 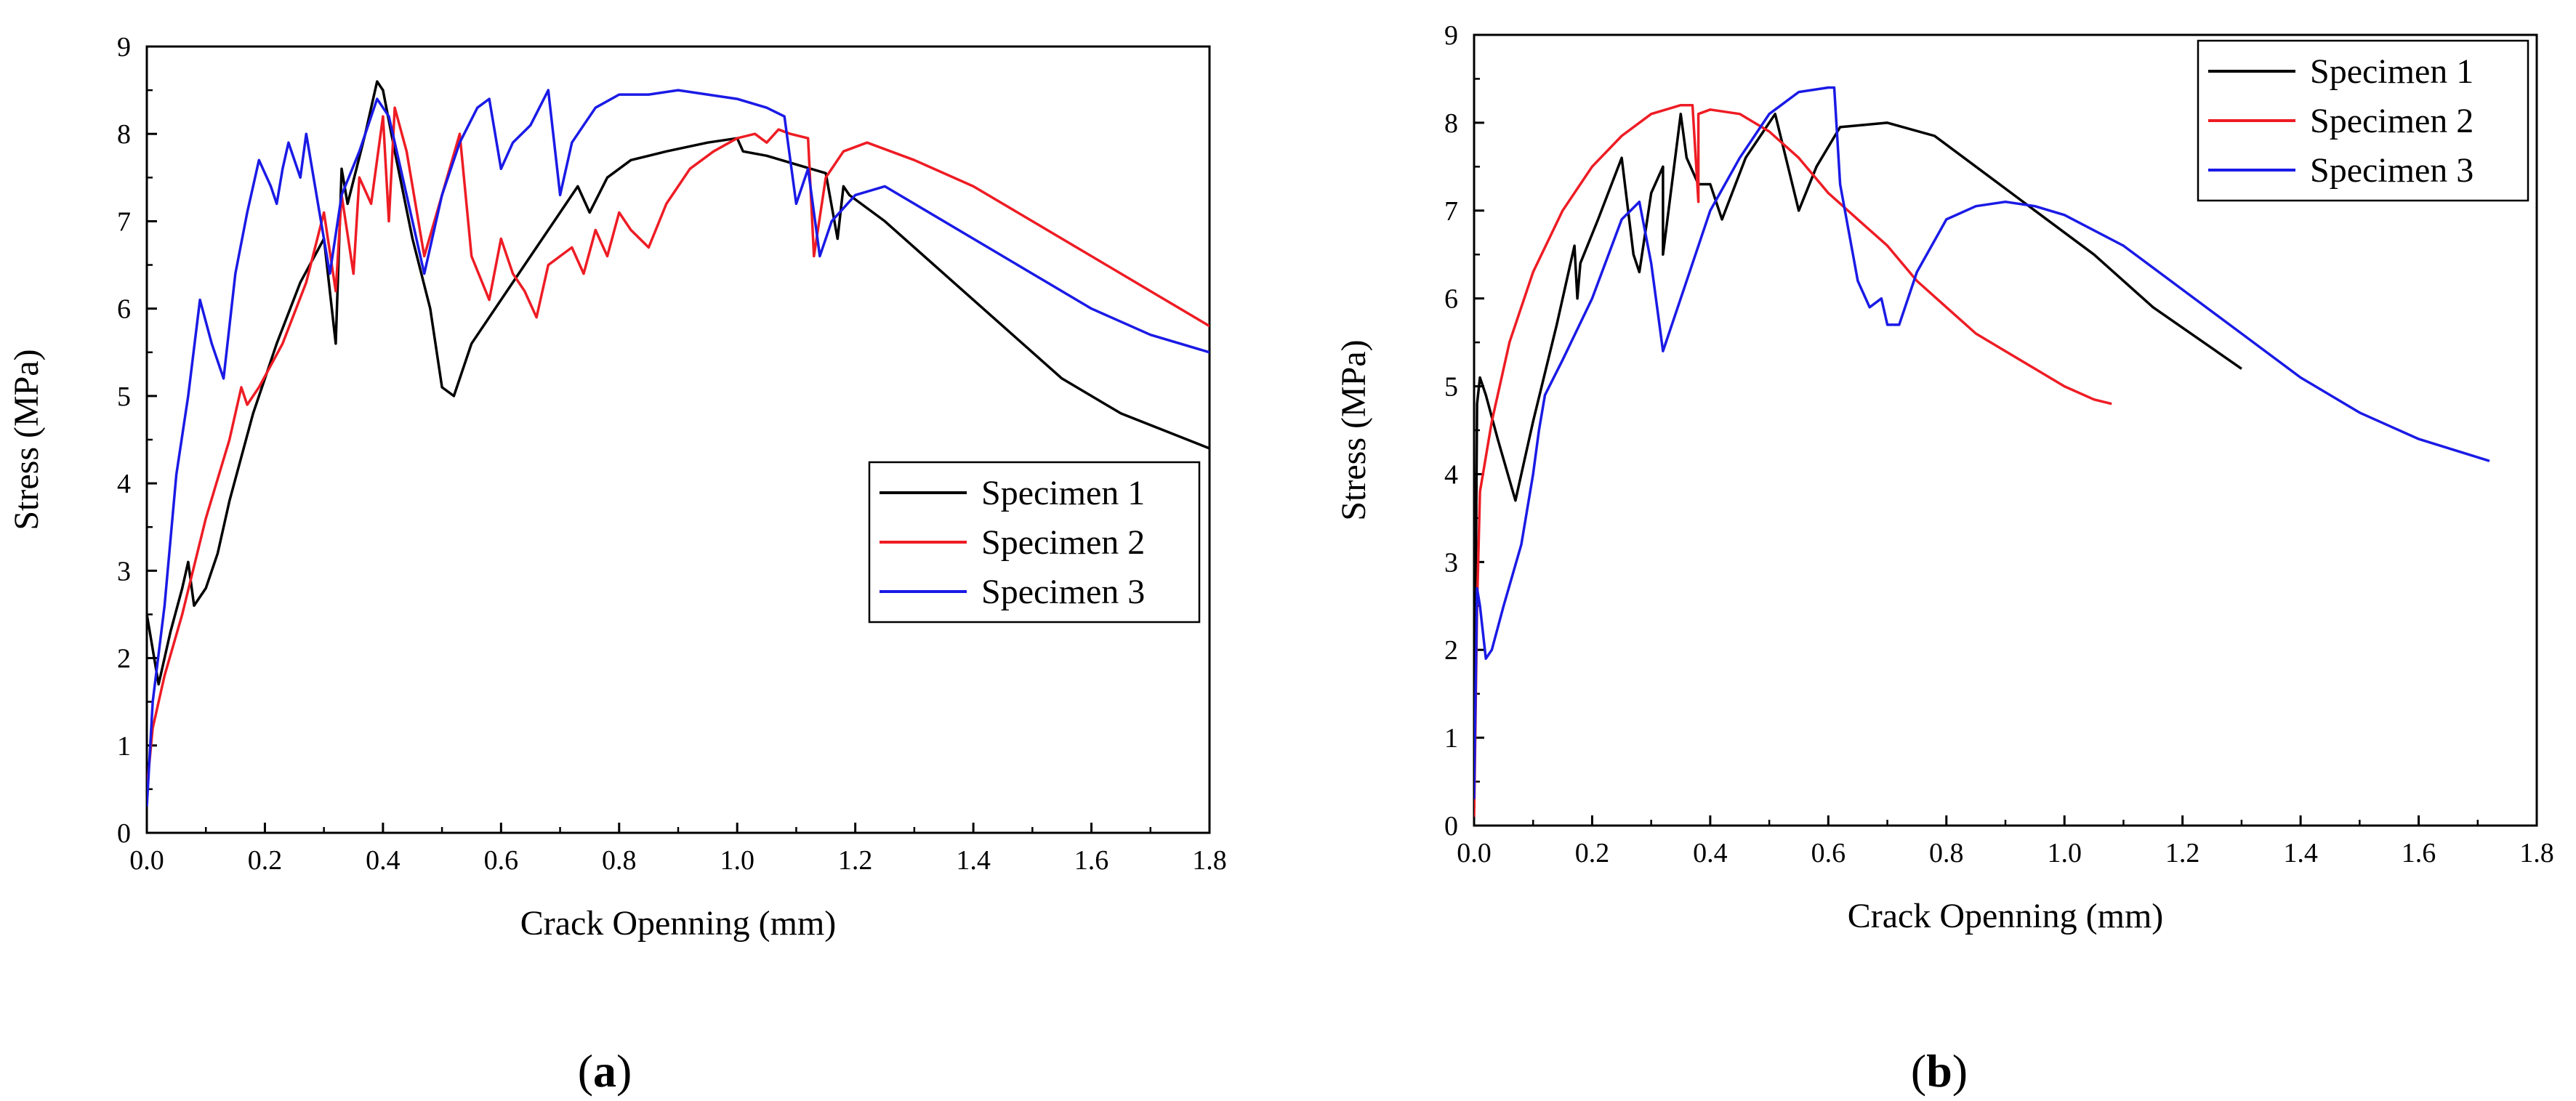 I want to click on legend-label-a-2: Specimen 2, so click(x=1063, y=542).